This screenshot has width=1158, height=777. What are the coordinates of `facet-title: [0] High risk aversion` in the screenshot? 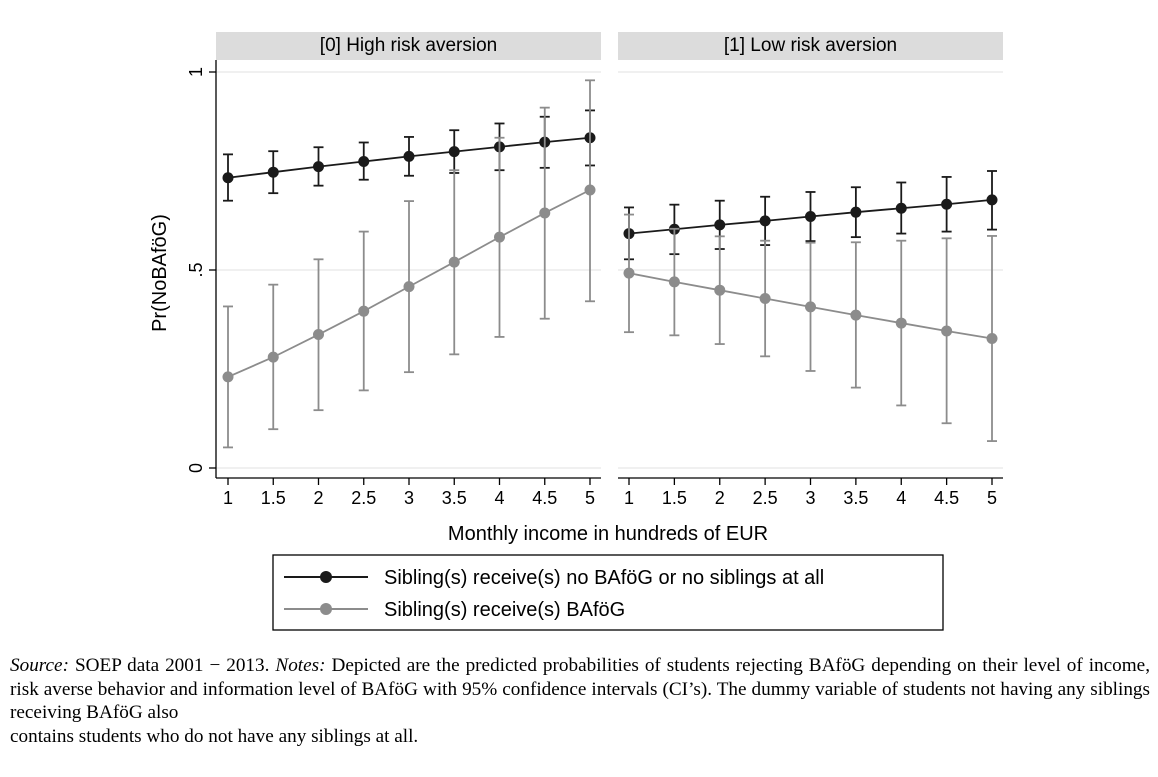 It's located at (408, 45).